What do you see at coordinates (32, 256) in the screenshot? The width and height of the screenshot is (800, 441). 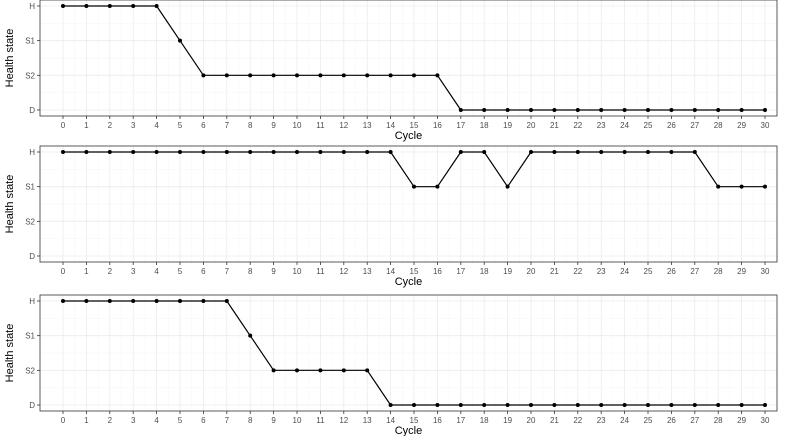 I see `y-tick-label: D` at bounding box center [32, 256].